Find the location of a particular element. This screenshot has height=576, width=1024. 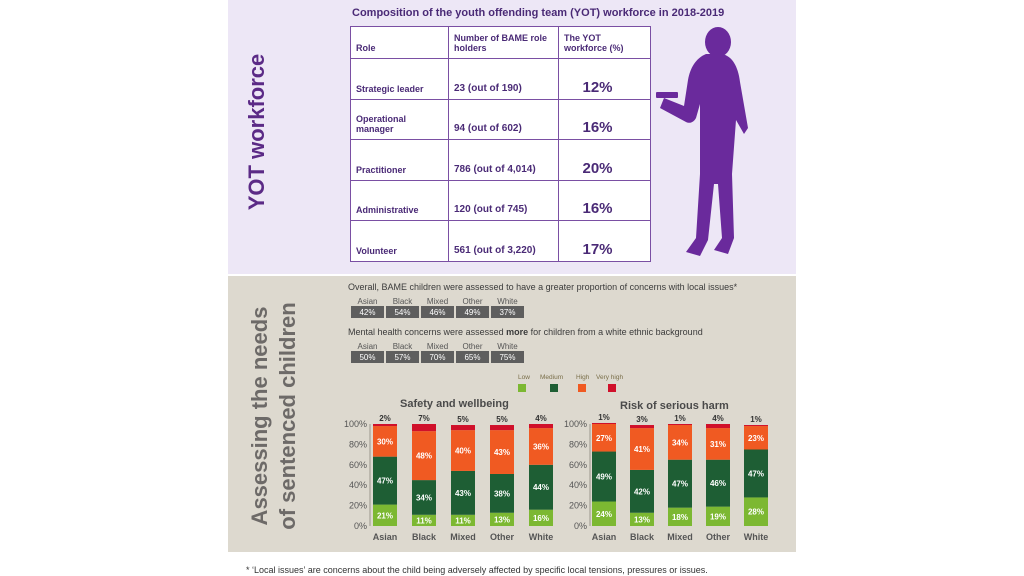

row-role: Volunteer is located at coordinates (399, 241).